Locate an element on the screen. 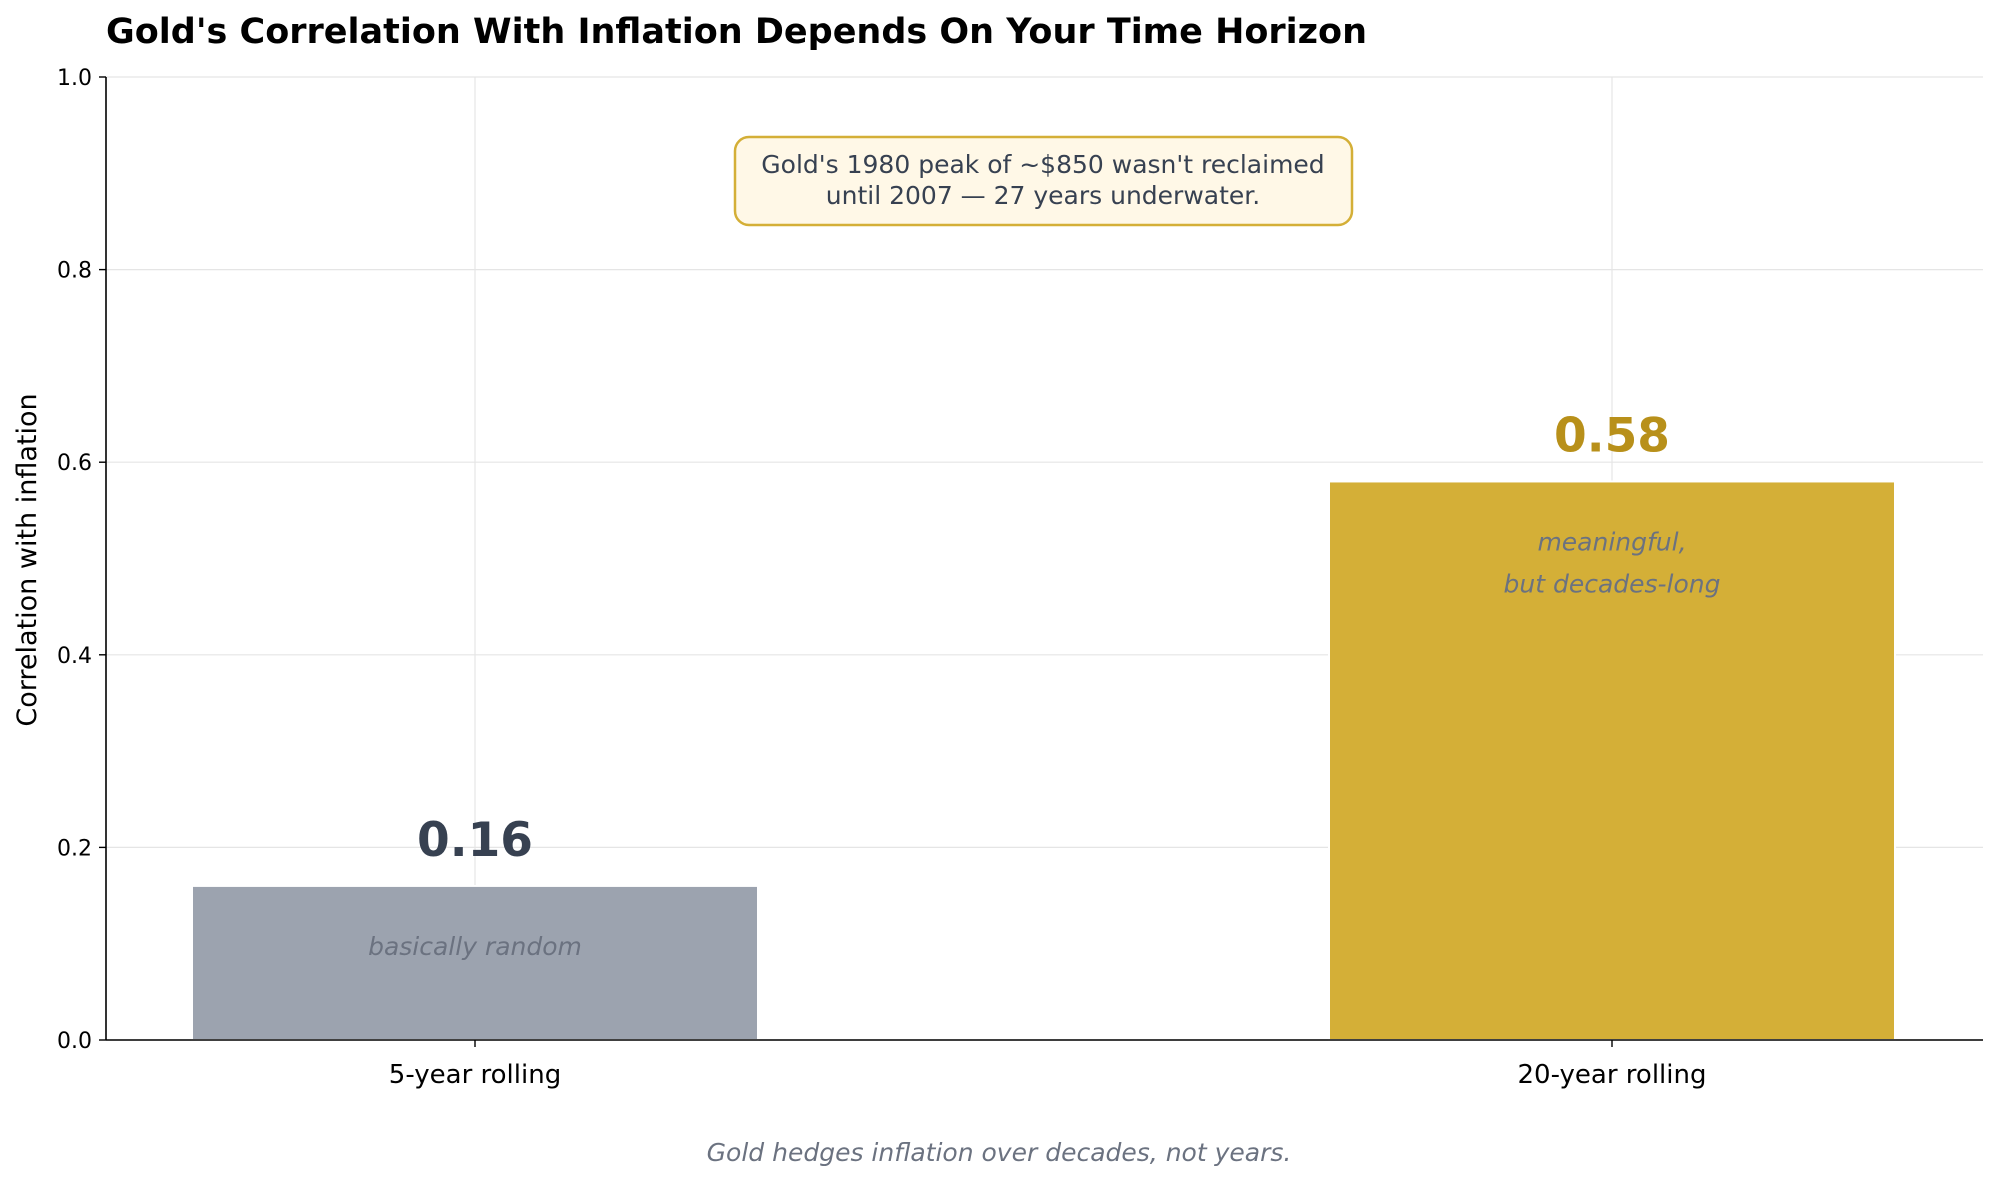 The width and height of the screenshot is (1994, 1180). y-tick-label: 0.0 is located at coordinates (74, 1041).